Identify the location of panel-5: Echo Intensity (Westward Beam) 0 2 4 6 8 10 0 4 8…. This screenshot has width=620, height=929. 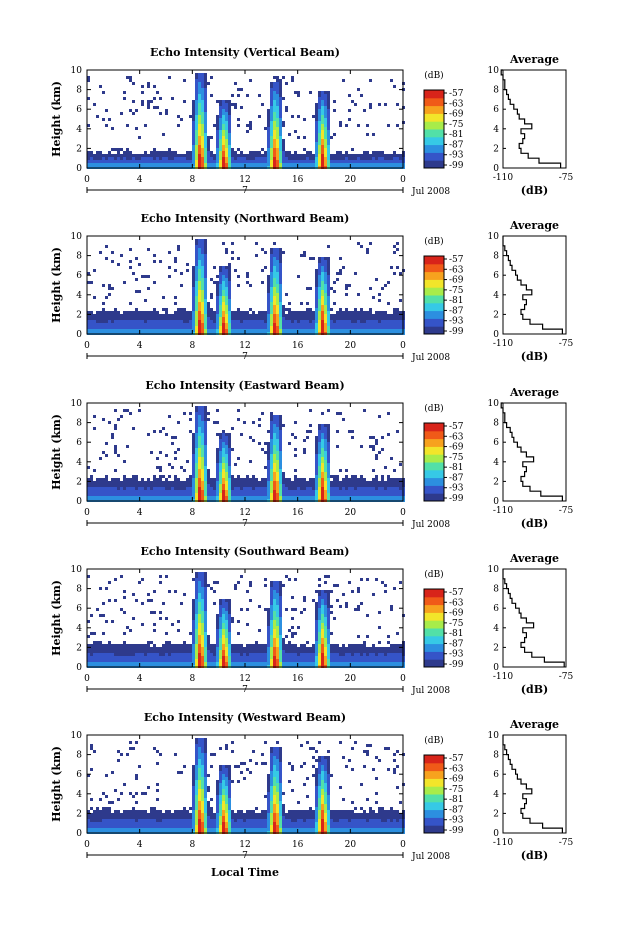
(312, 786).